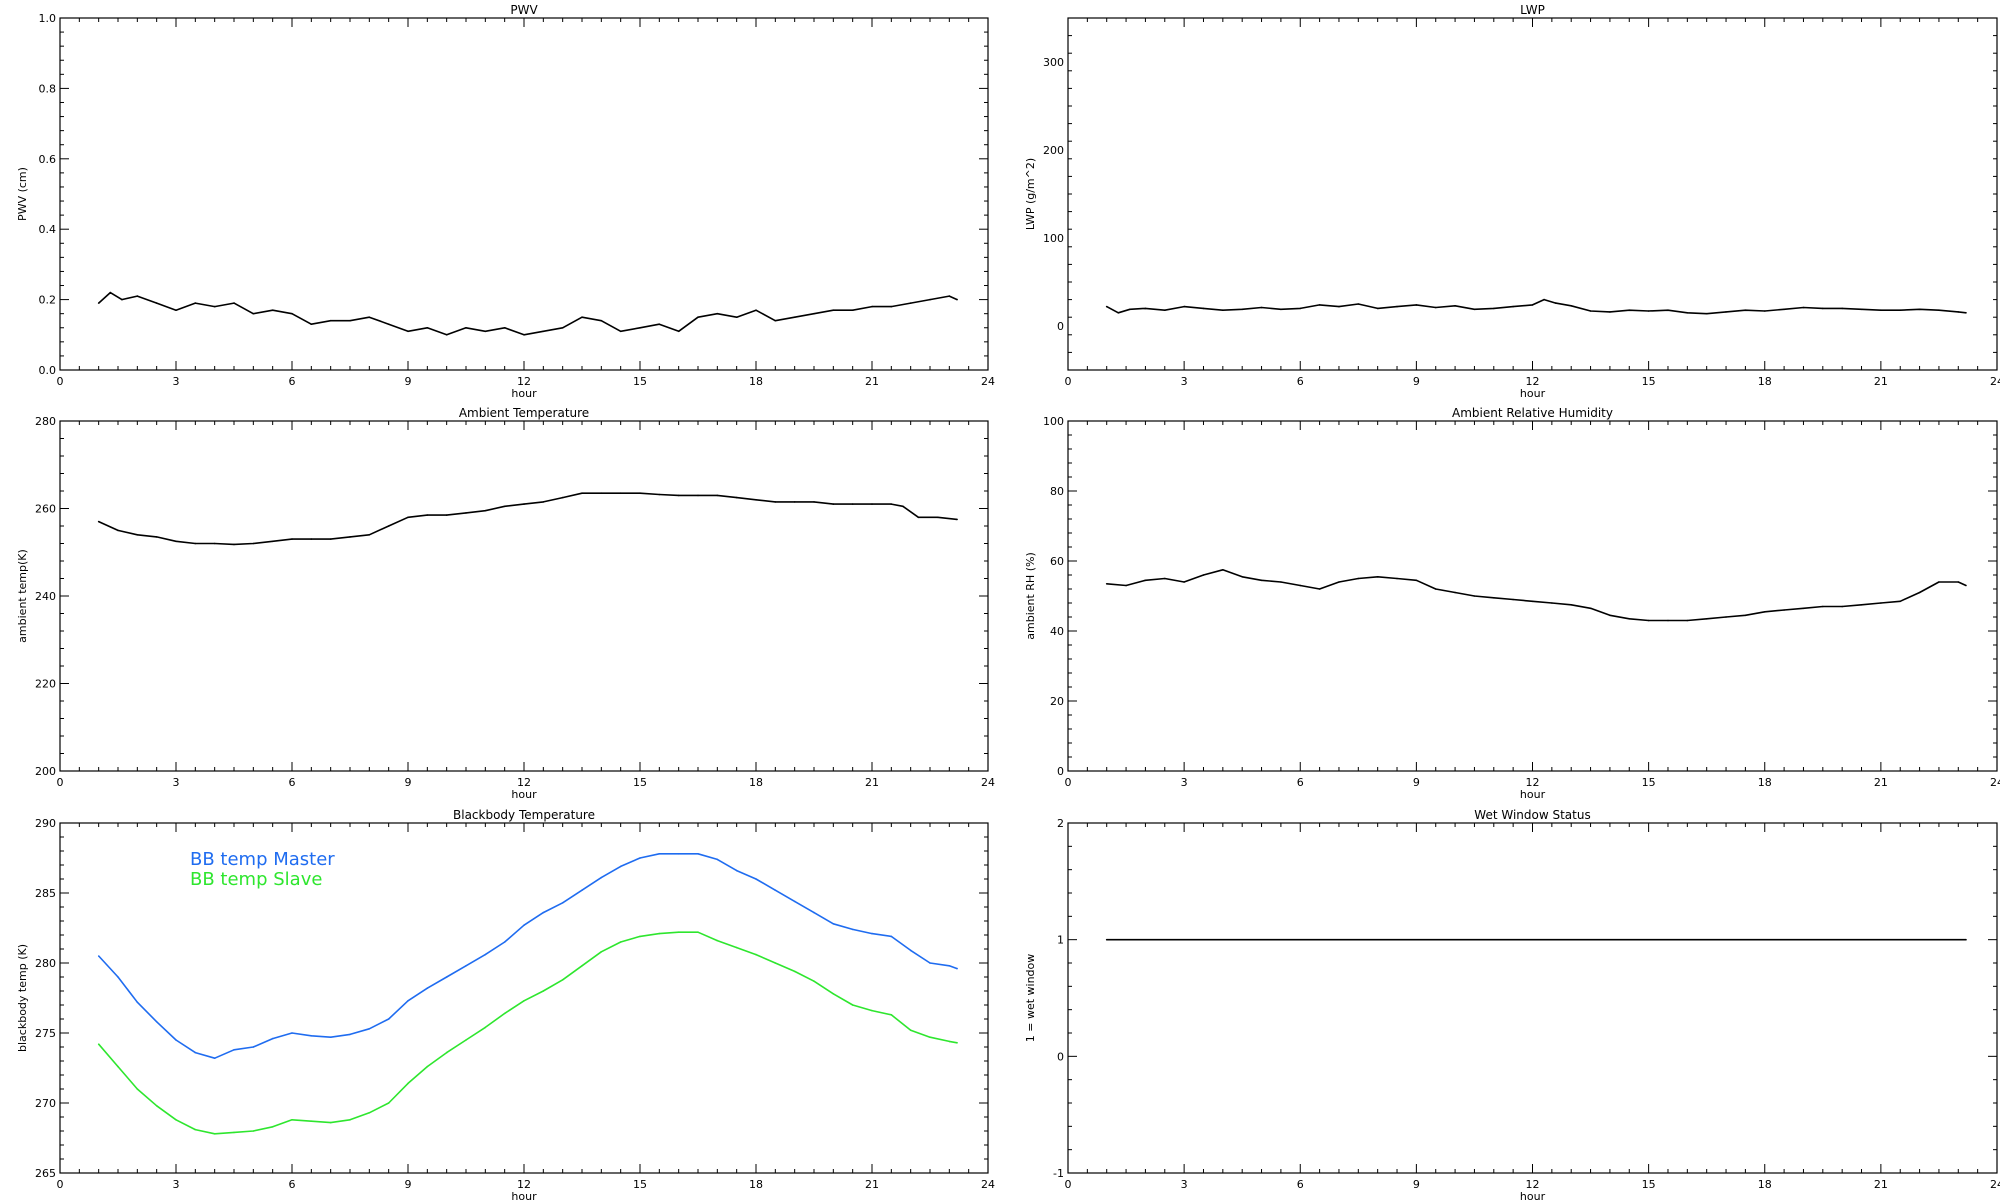  What do you see at coordinates (45, 1173) in the screenshot?
I see `y-tick-label: 265` at bounding box center [45, 1173].